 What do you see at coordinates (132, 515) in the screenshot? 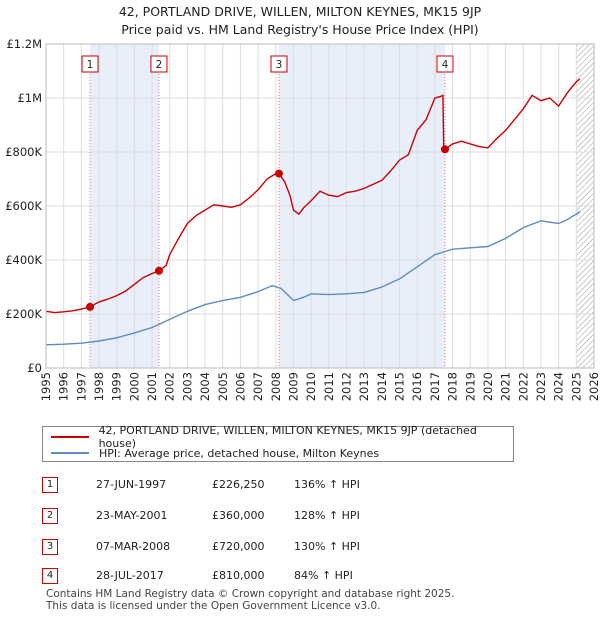
I see `sale-date: 23-MAY-2001` at bounding box center [132, 515].